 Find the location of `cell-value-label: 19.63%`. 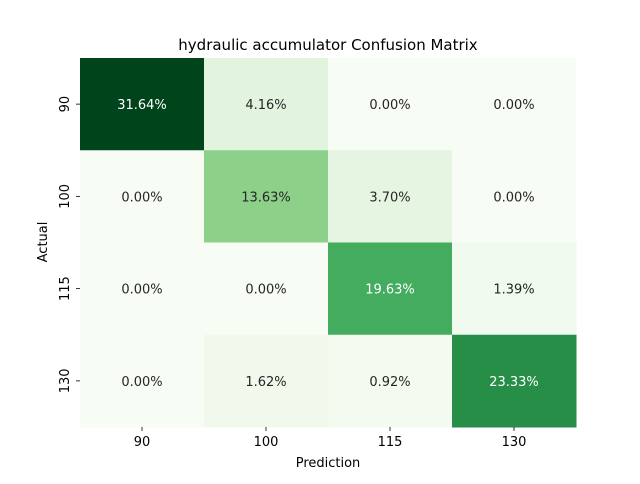

cell-value-label: 19.63% is located at coordinates (390, 290).